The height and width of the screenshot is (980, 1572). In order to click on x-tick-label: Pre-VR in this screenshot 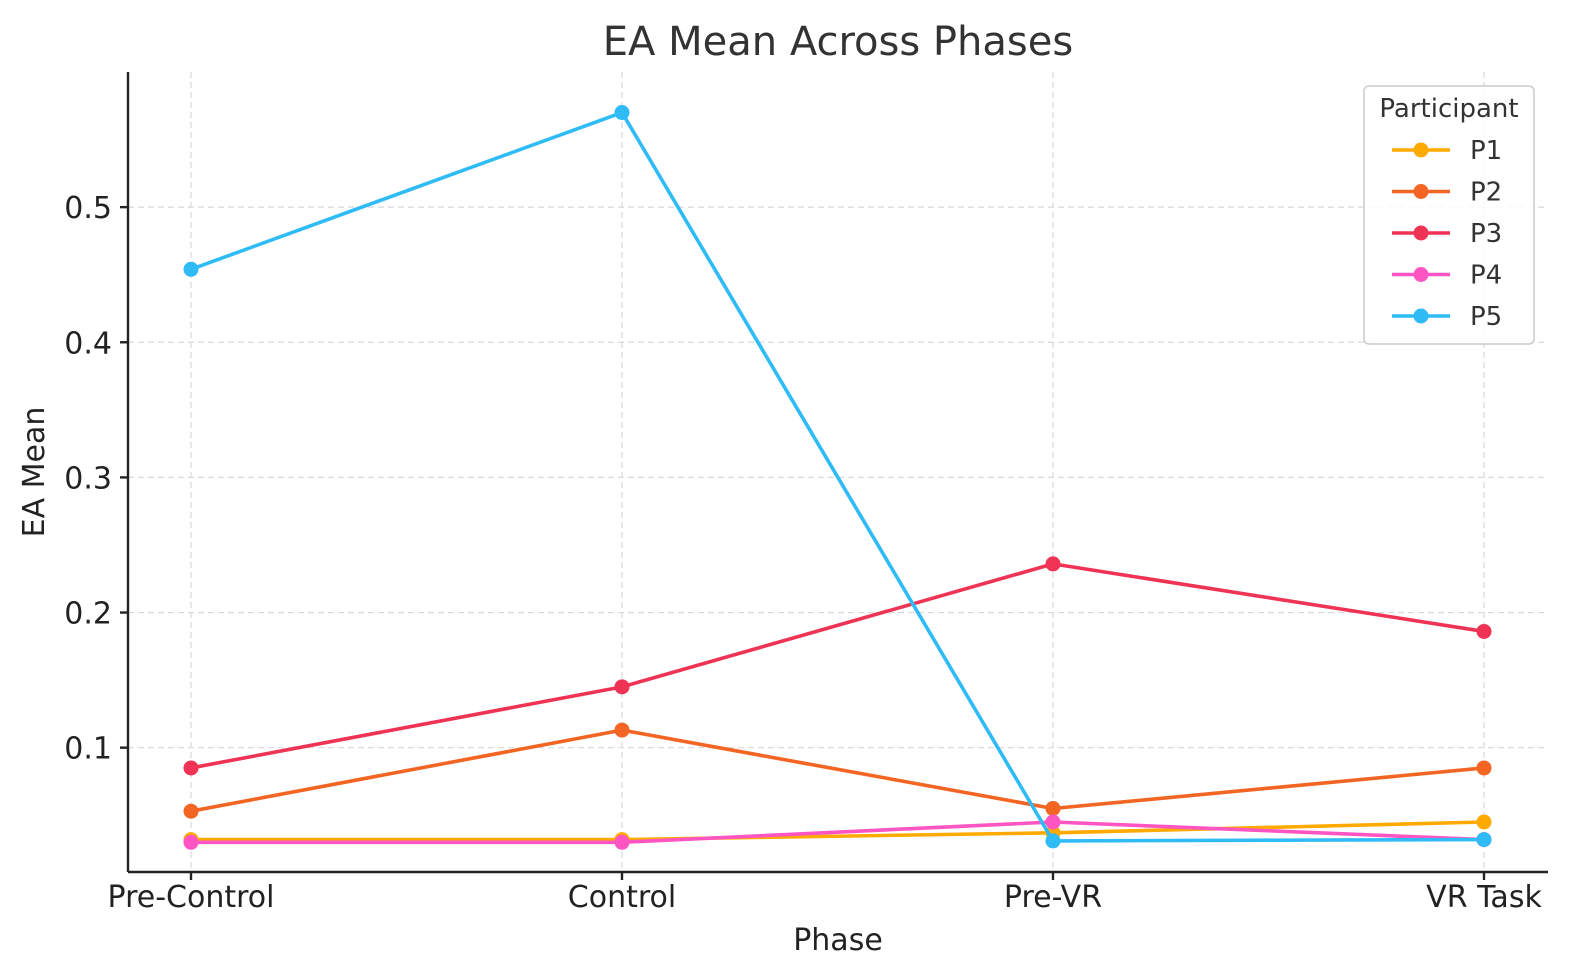, I will do `click(1053, 897)`.